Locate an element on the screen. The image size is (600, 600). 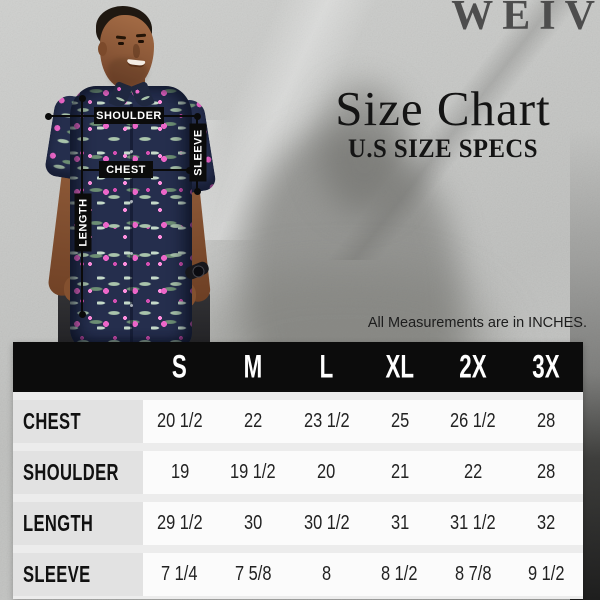
table-row-length: LENGTH 29 1/2 30 30 1/2 31 31 1/2 32 is located at coordinates (298, 523).